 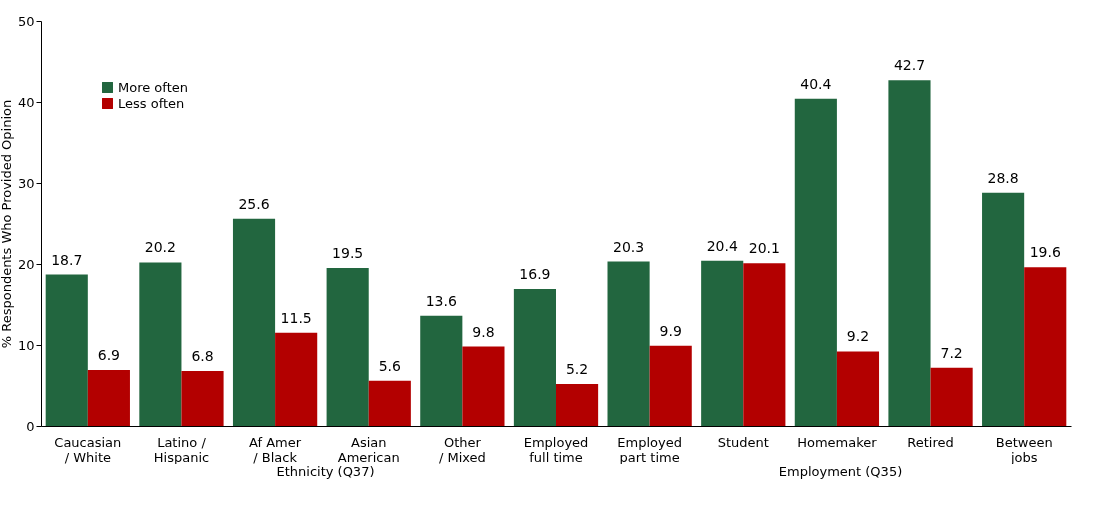 I want to click on y-tick-label: 0, so click(x=30, y=426).